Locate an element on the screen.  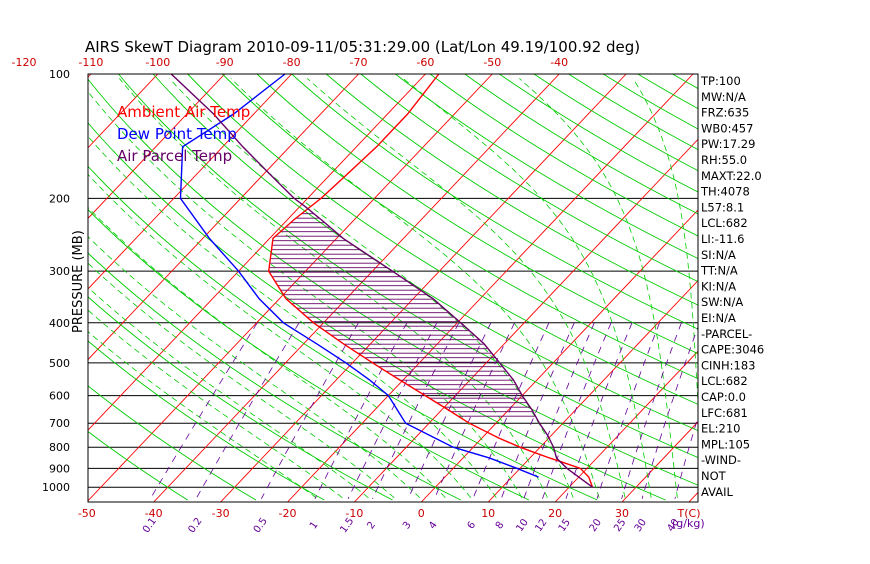
mixing-ratio-label: 2 is located at coordinates (371, 526).